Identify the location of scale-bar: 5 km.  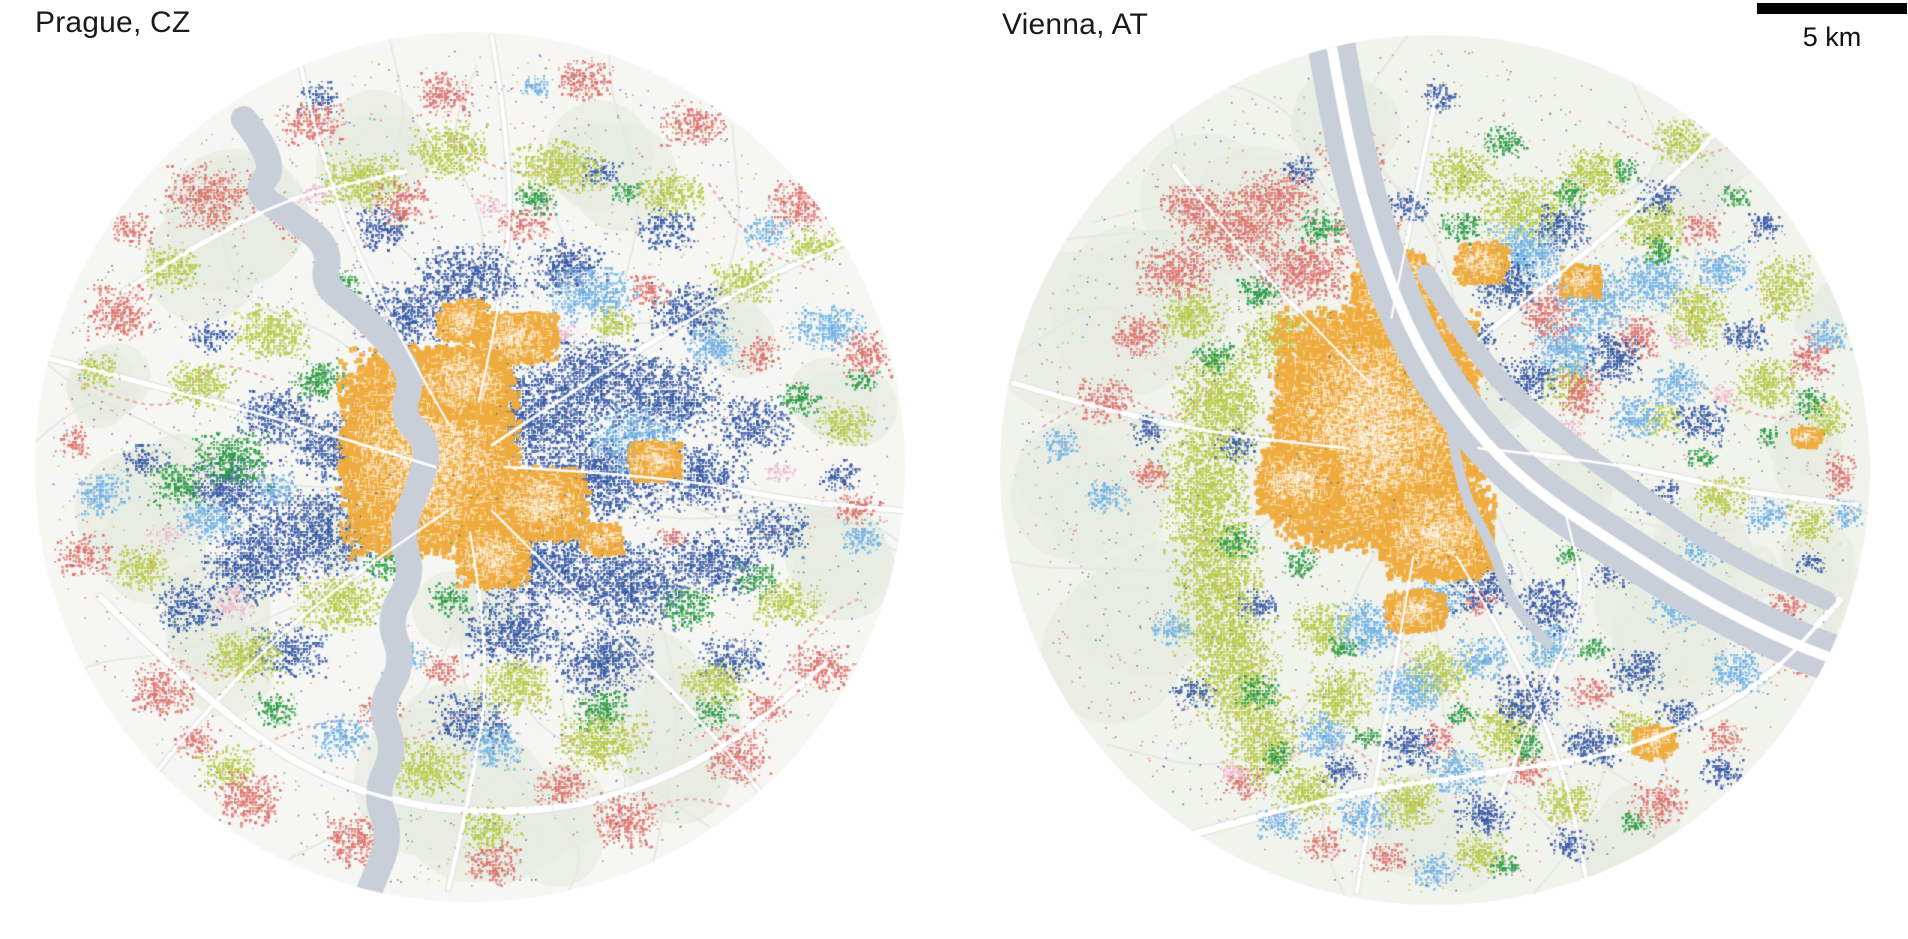
(1832, 28).